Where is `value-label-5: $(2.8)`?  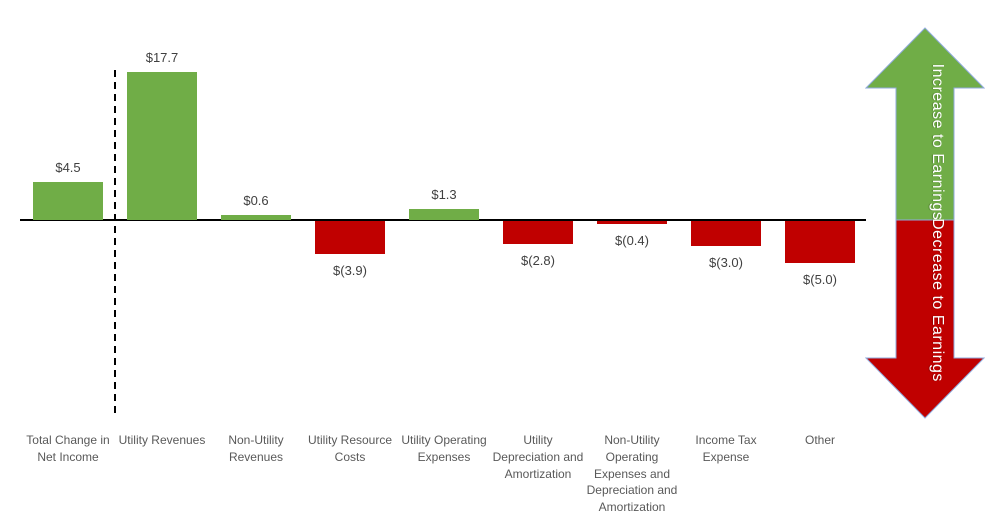 value-label-5: $(2.8) is located at coordinates (538, 261).